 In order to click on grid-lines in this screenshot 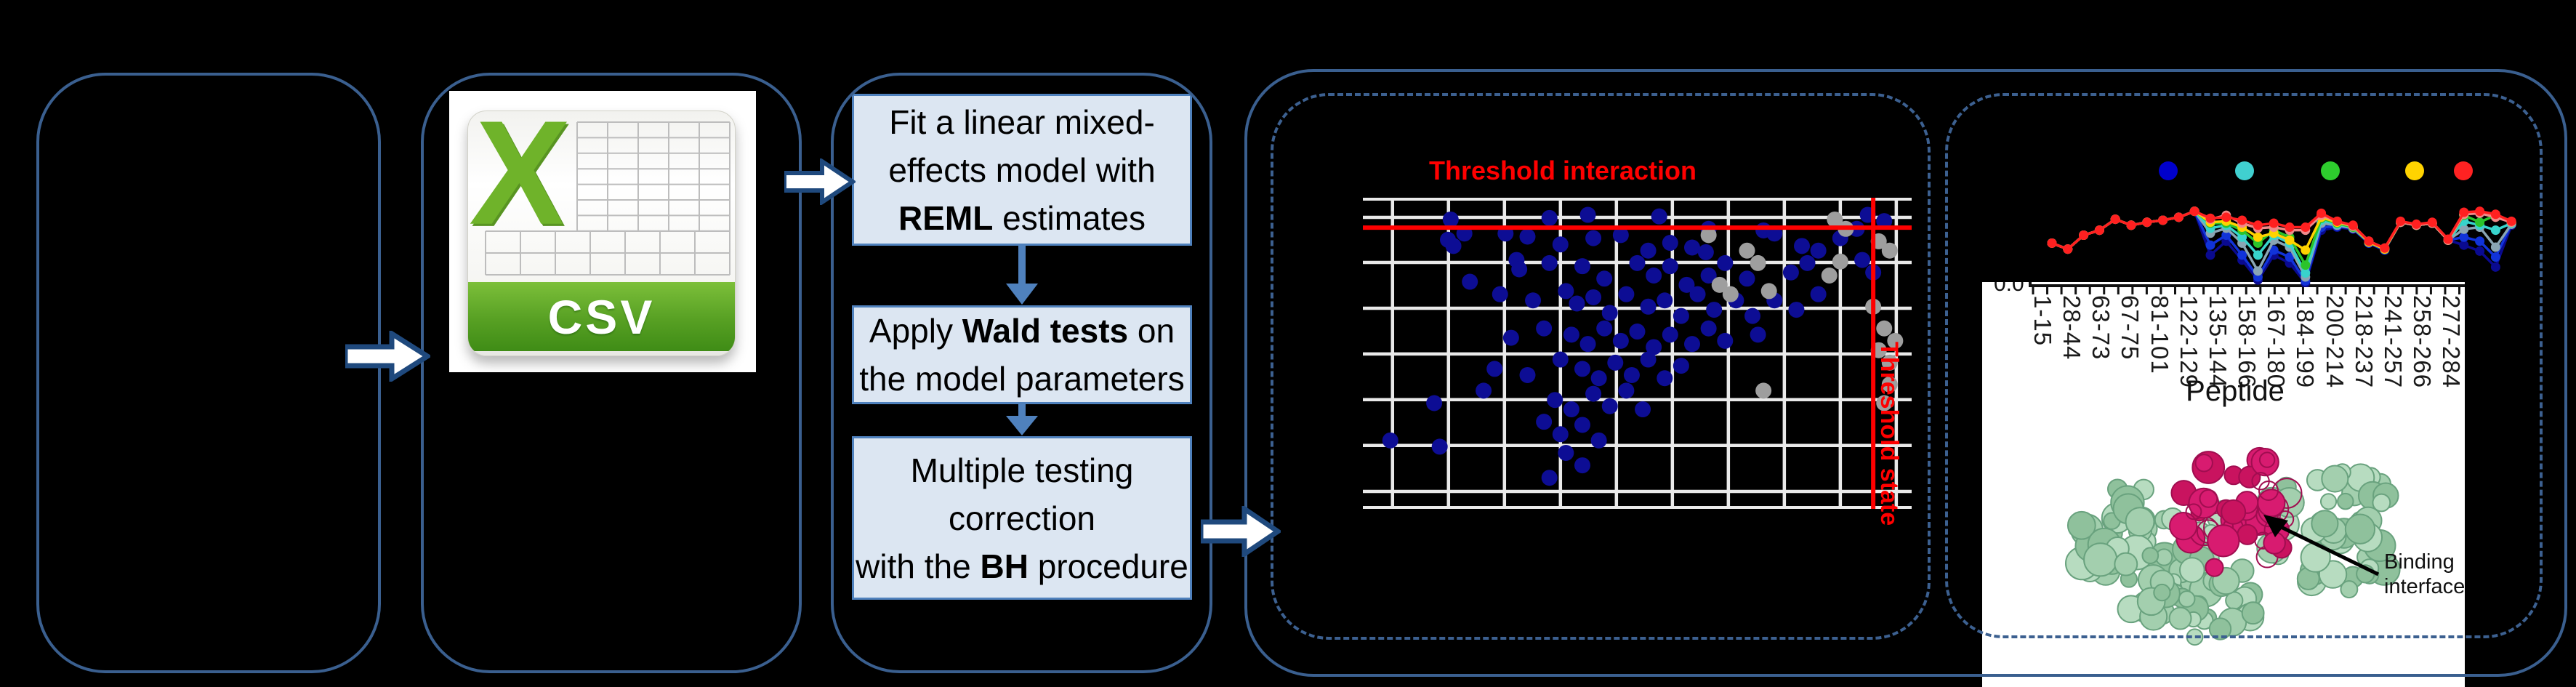, I will do `click(607, 198)`.